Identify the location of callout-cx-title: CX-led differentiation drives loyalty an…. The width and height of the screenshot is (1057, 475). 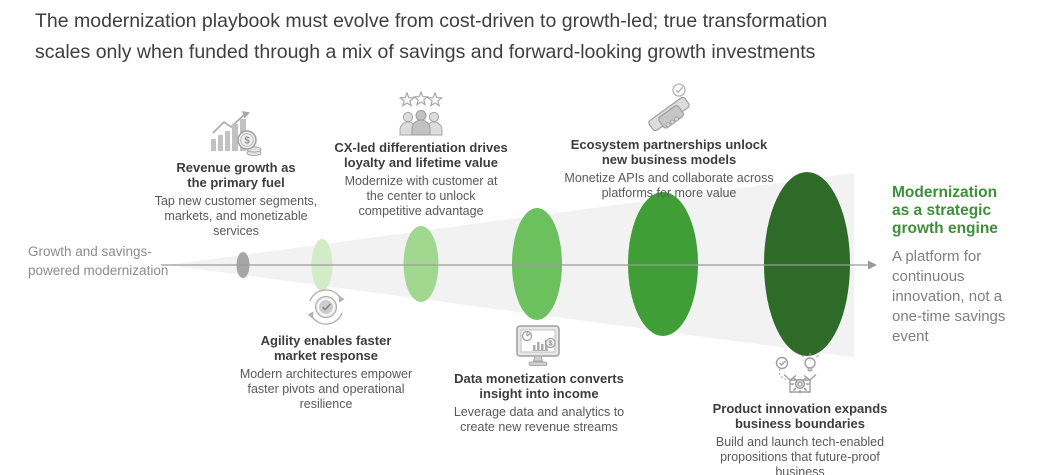
(421, 155).